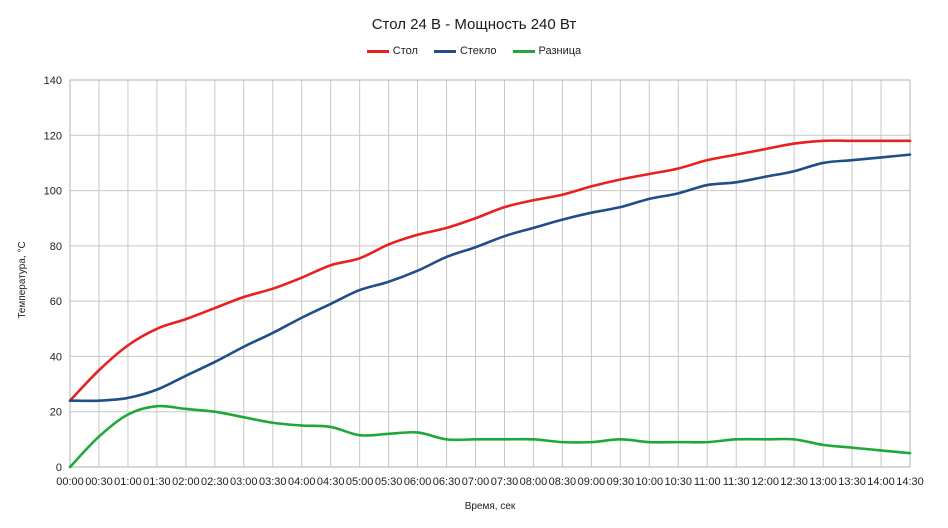 The height and width of the screenshot is (528, 948). Describe the element at coordinates (53, 192) in the screenshot. I see `y-tick-label: 100` at that location.